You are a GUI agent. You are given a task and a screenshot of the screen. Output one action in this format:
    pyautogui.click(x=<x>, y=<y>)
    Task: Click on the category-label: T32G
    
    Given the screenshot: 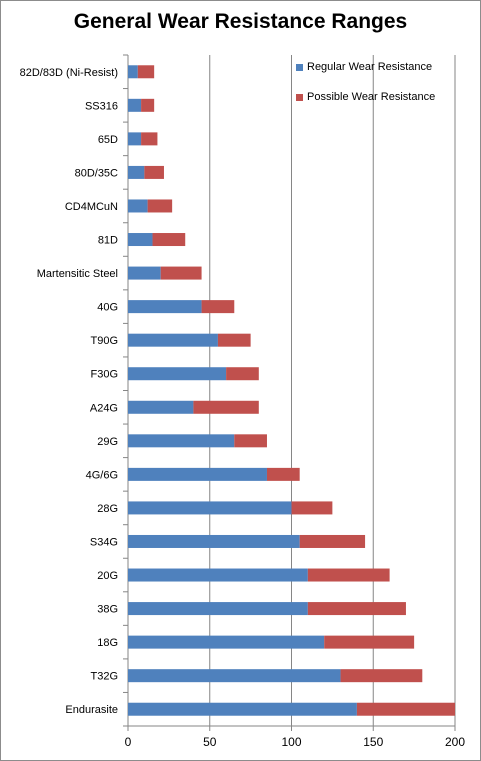 What is the action you would take?
    pyautogui.click(x=104, y=677)
    